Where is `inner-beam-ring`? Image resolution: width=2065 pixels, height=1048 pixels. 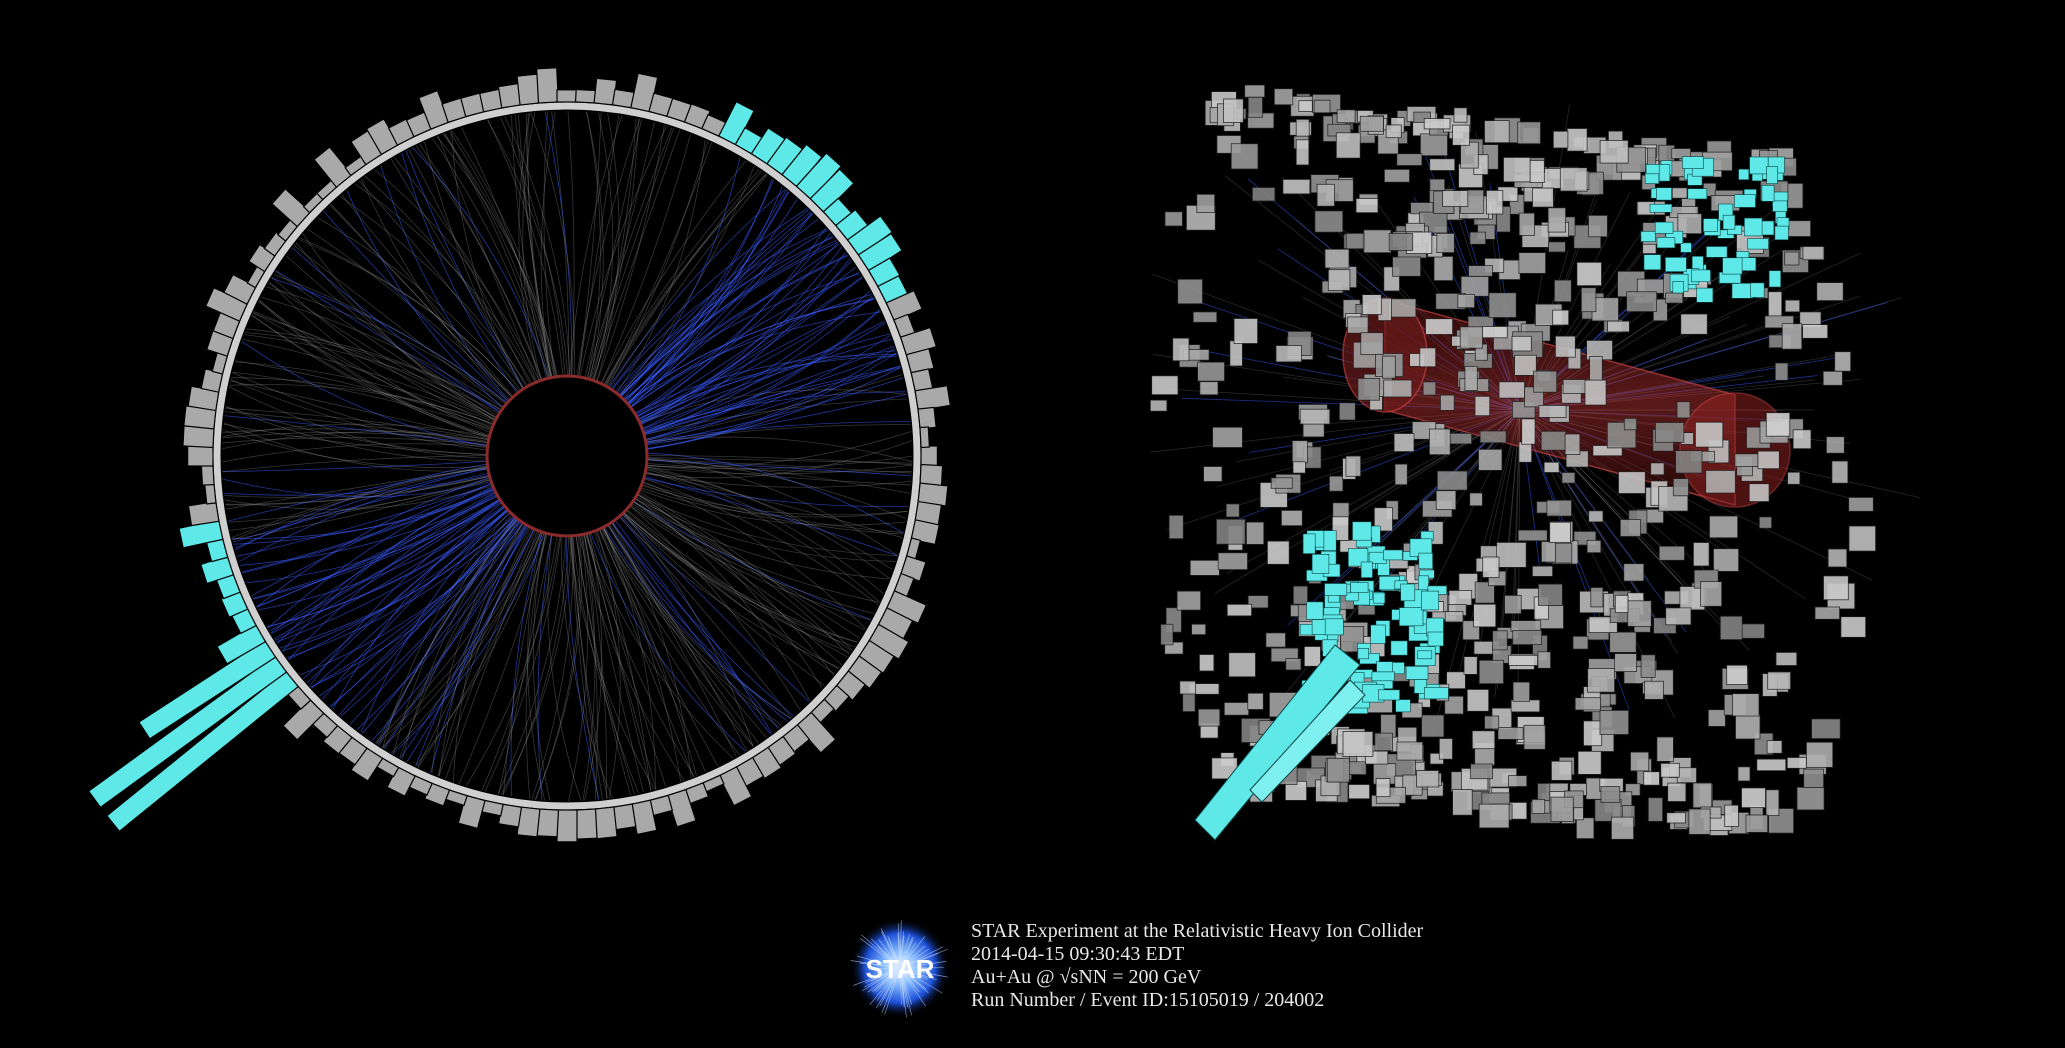
inner-beam-ring is located at coordinates (567, 456).